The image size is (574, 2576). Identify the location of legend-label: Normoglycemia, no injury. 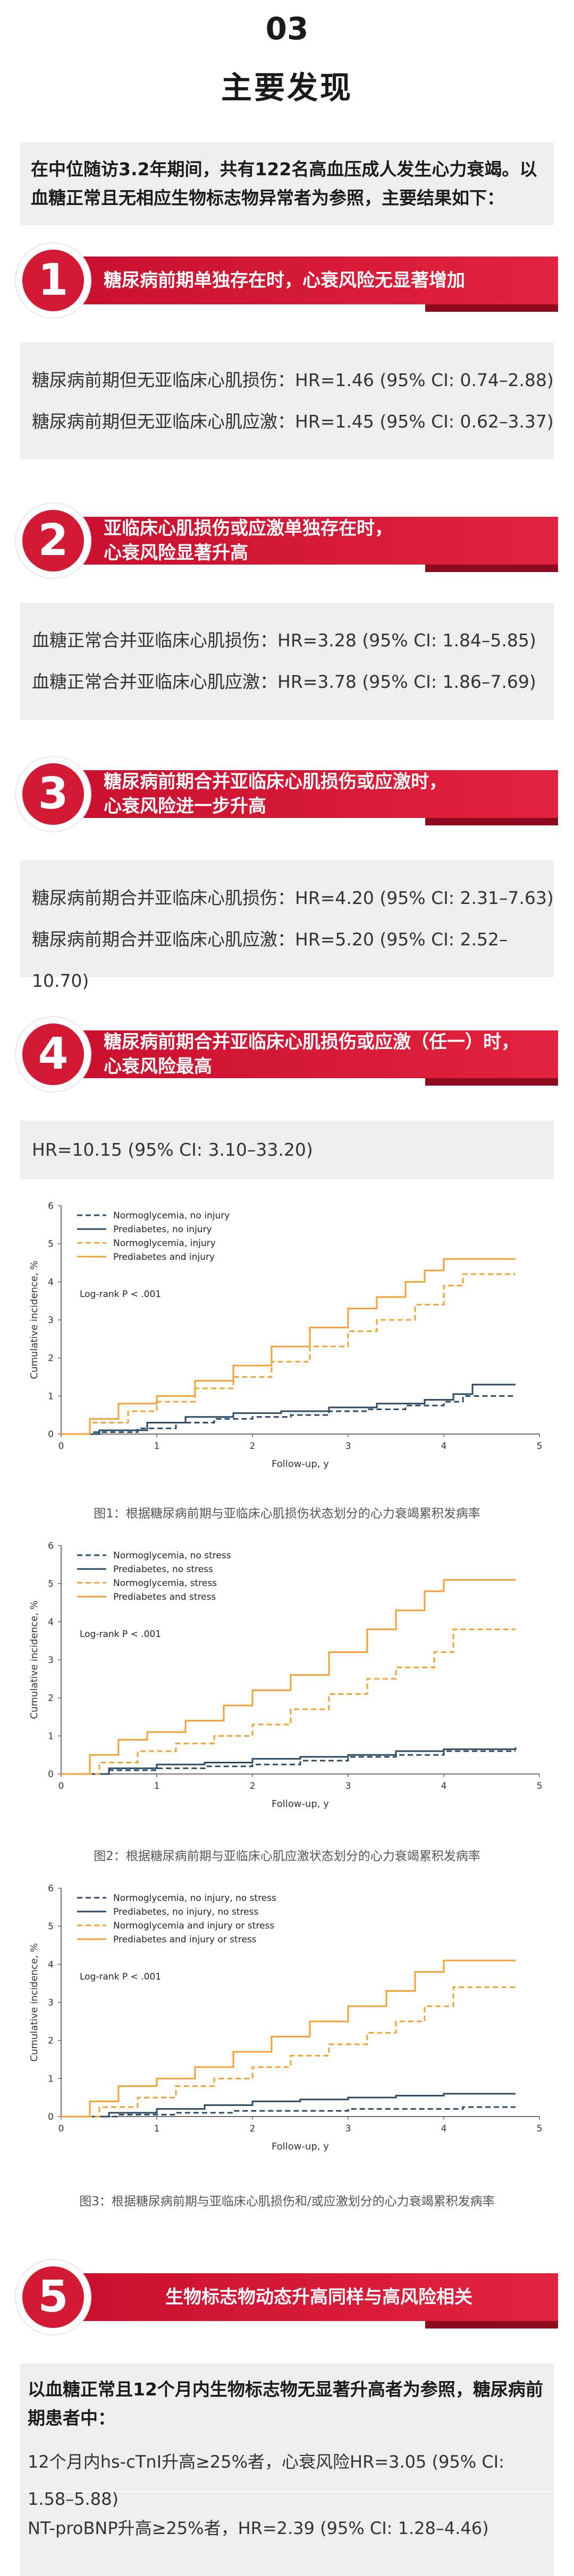
(171, 1216).